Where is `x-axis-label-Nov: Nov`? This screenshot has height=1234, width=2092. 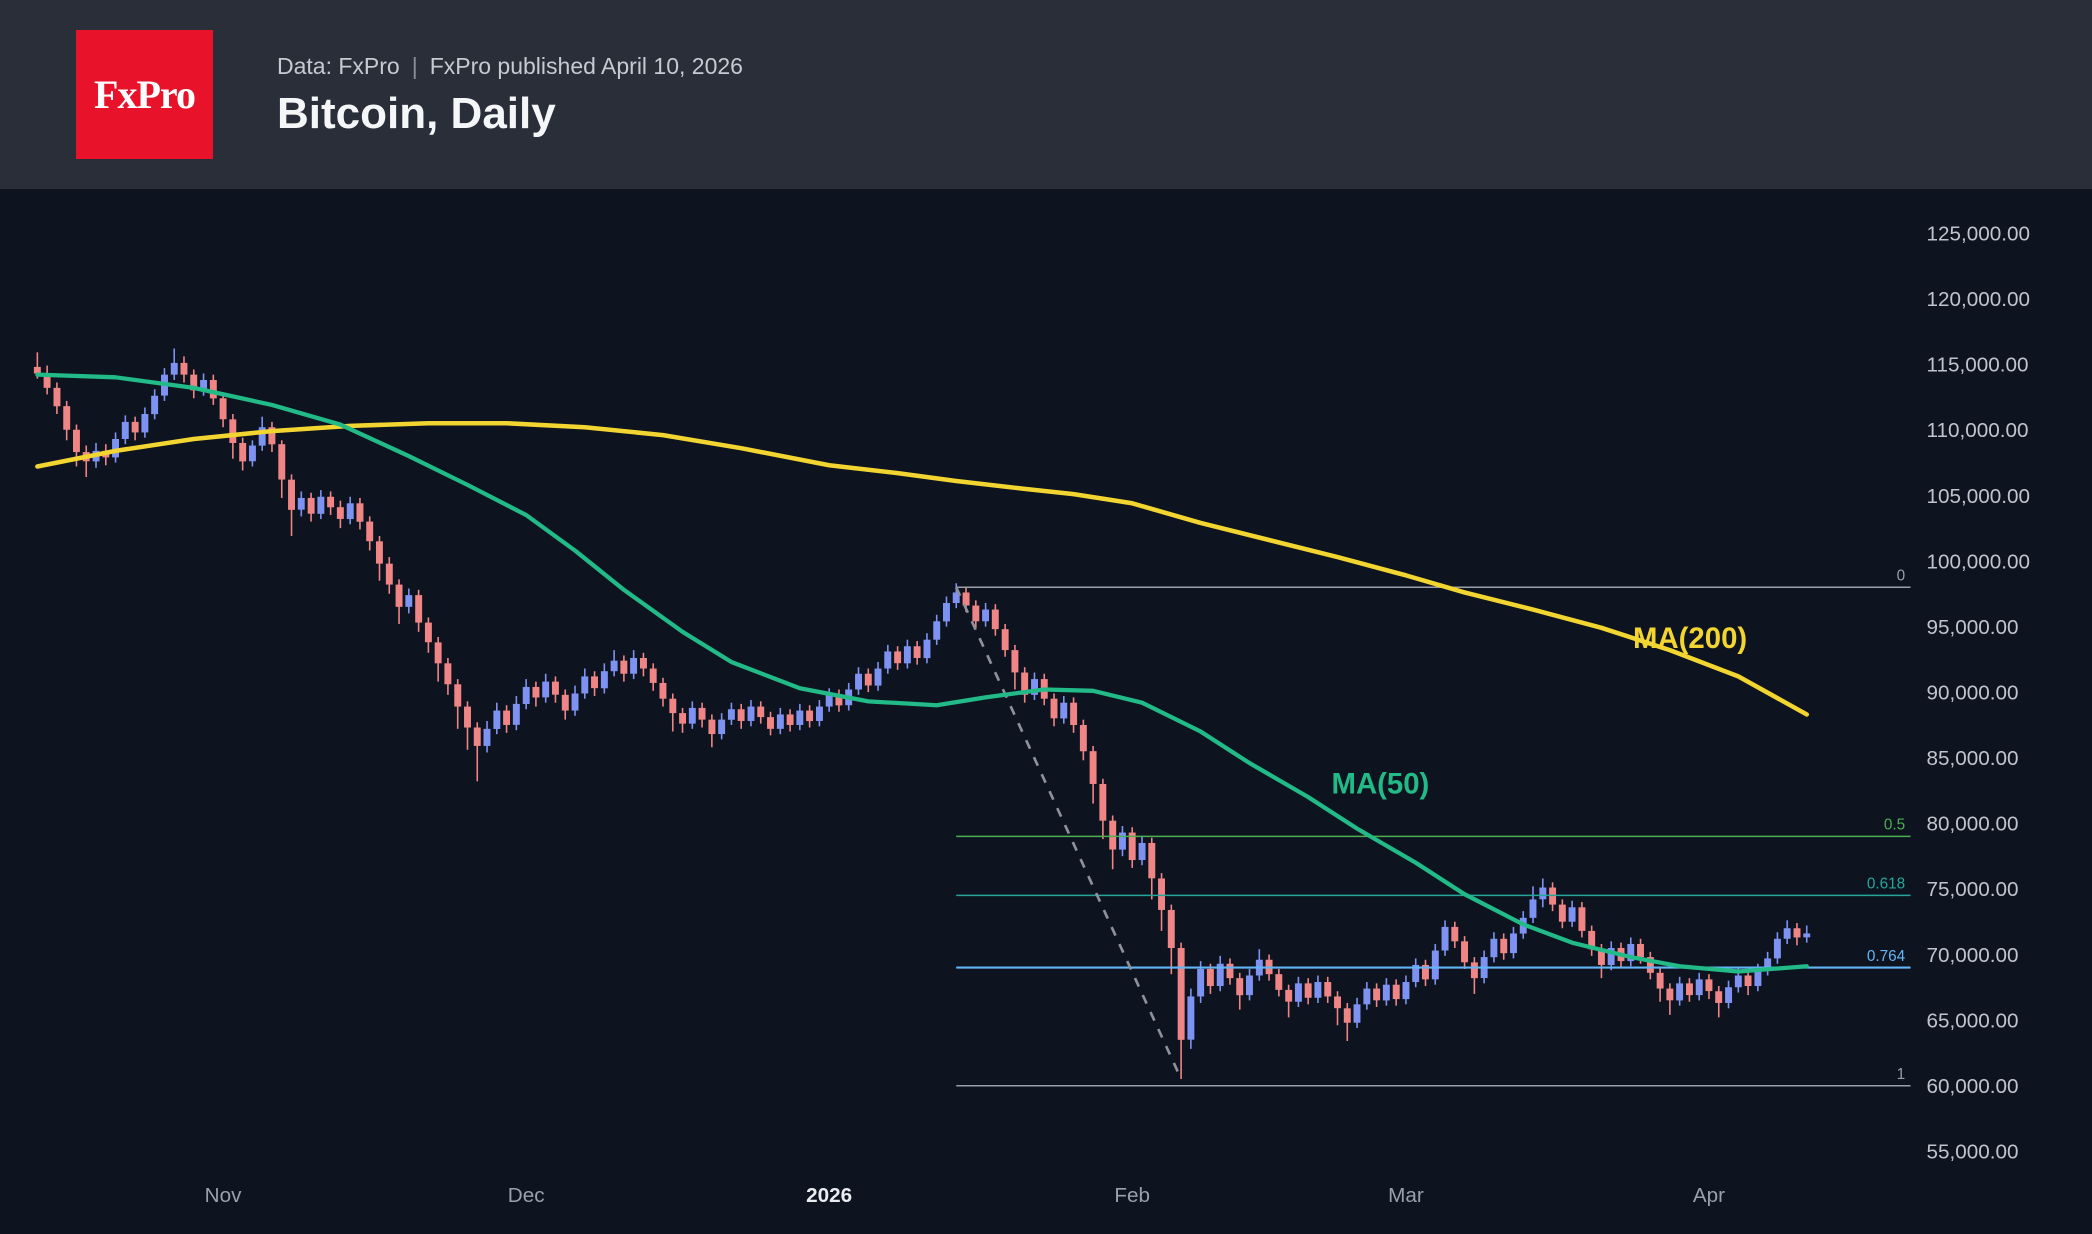 x-axis-label-Nov: Nov is located at coordinates (223, 1195).